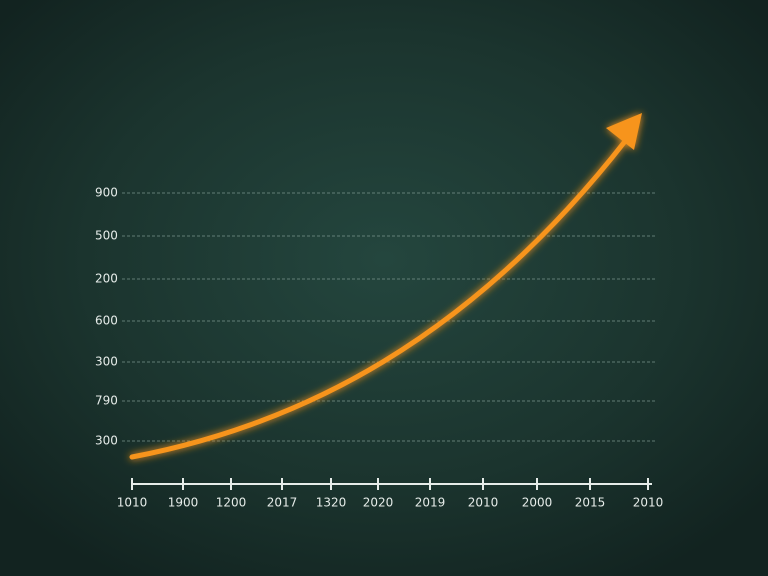 This screenshot has width=768, height=576. I want to click on x-label: 2019, so click(430, 503).